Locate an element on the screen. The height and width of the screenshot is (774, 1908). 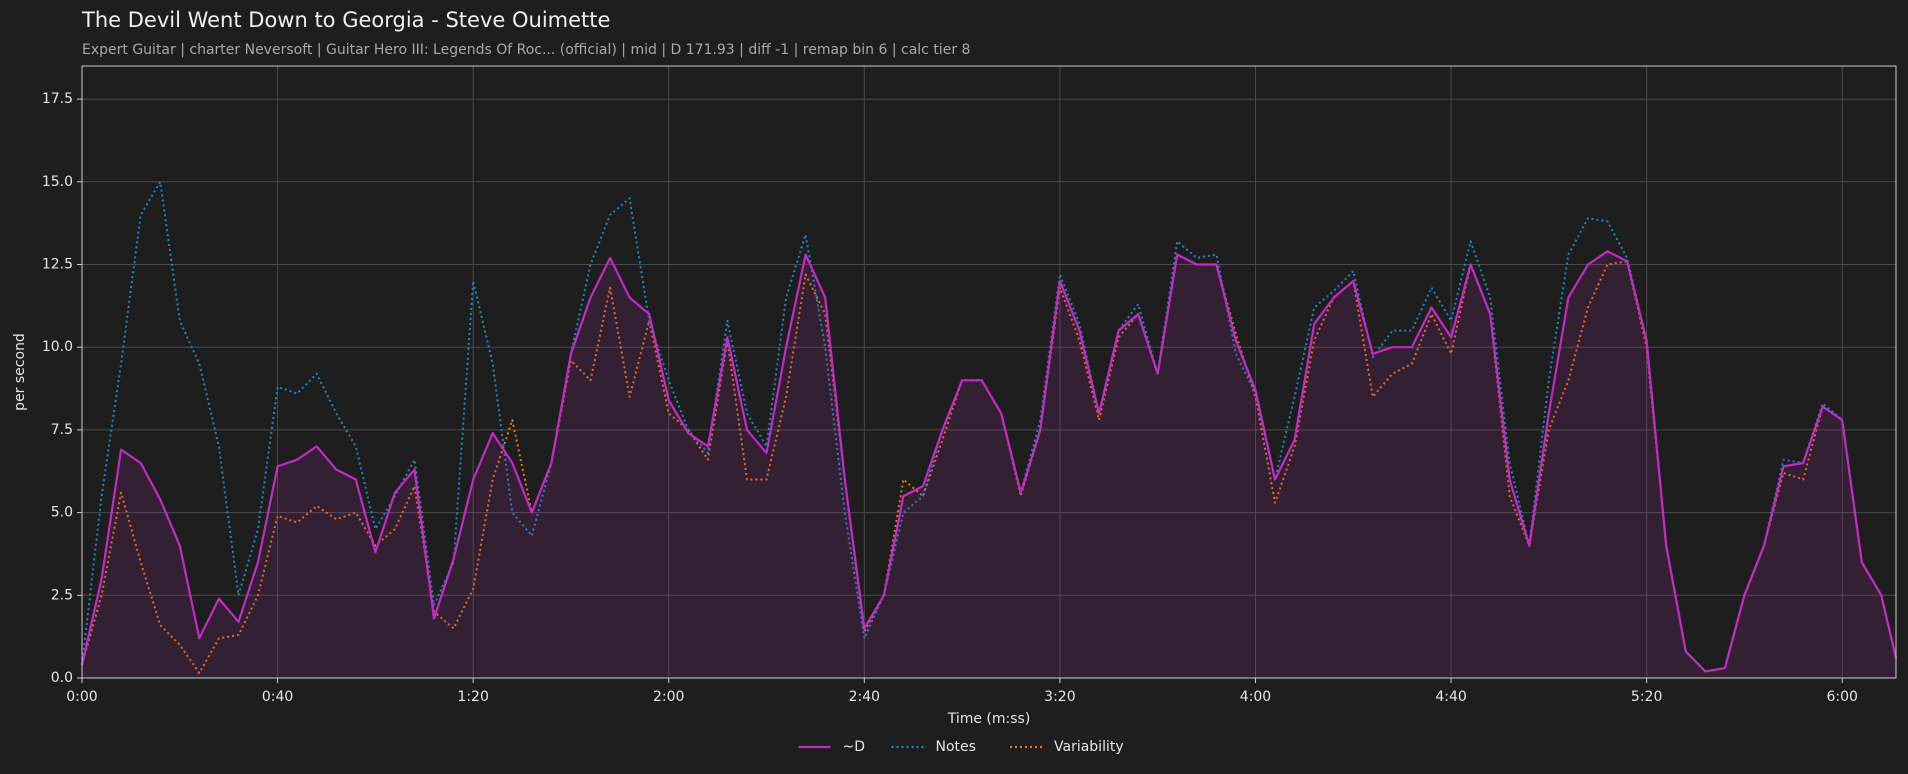
y-tick-label: 5.0 is located at coordinates (62, 513).